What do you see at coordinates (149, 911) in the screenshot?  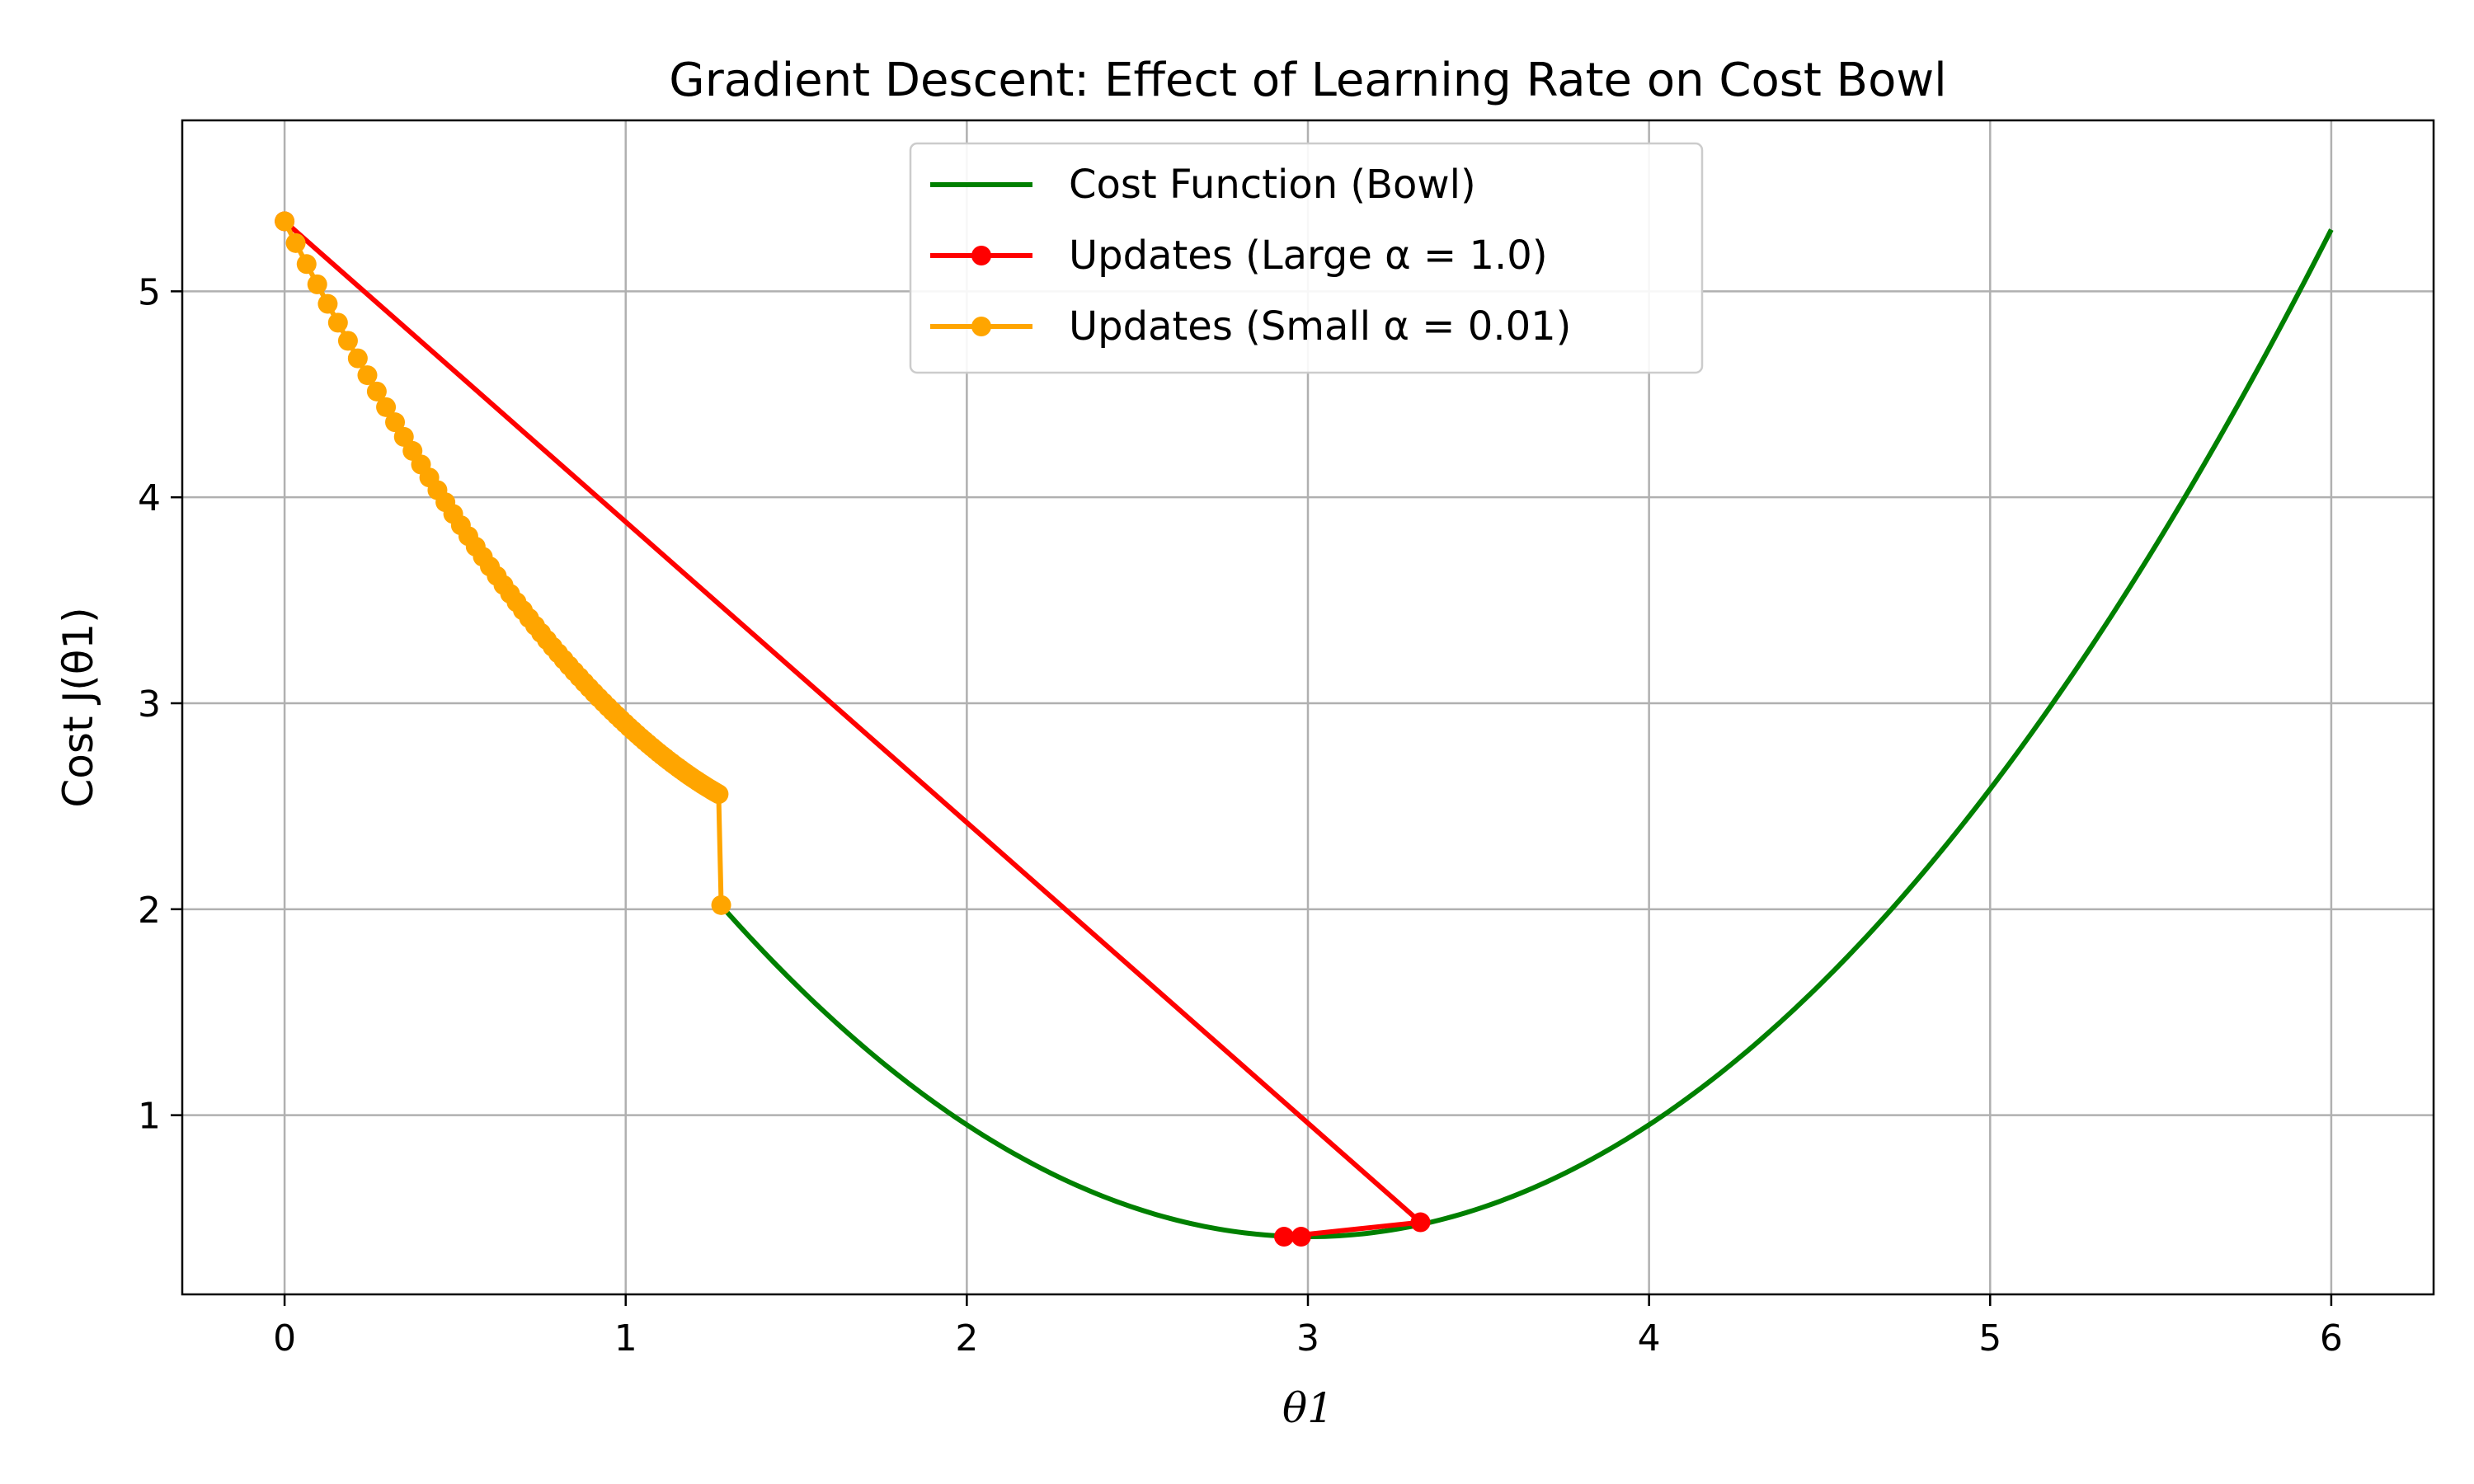 I see `y-tick-label: 2` at bounding box center [149, 911].